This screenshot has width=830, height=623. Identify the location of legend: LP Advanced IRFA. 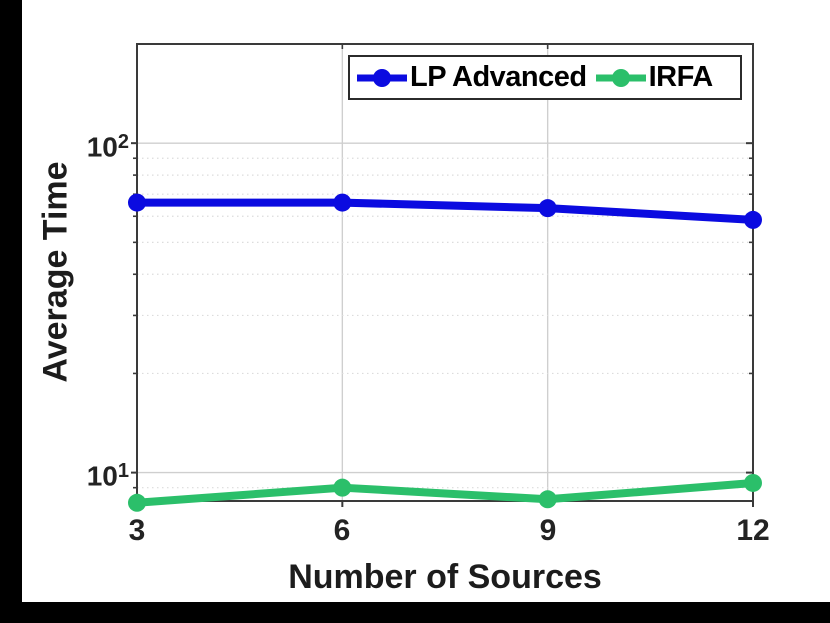
(545, 77).